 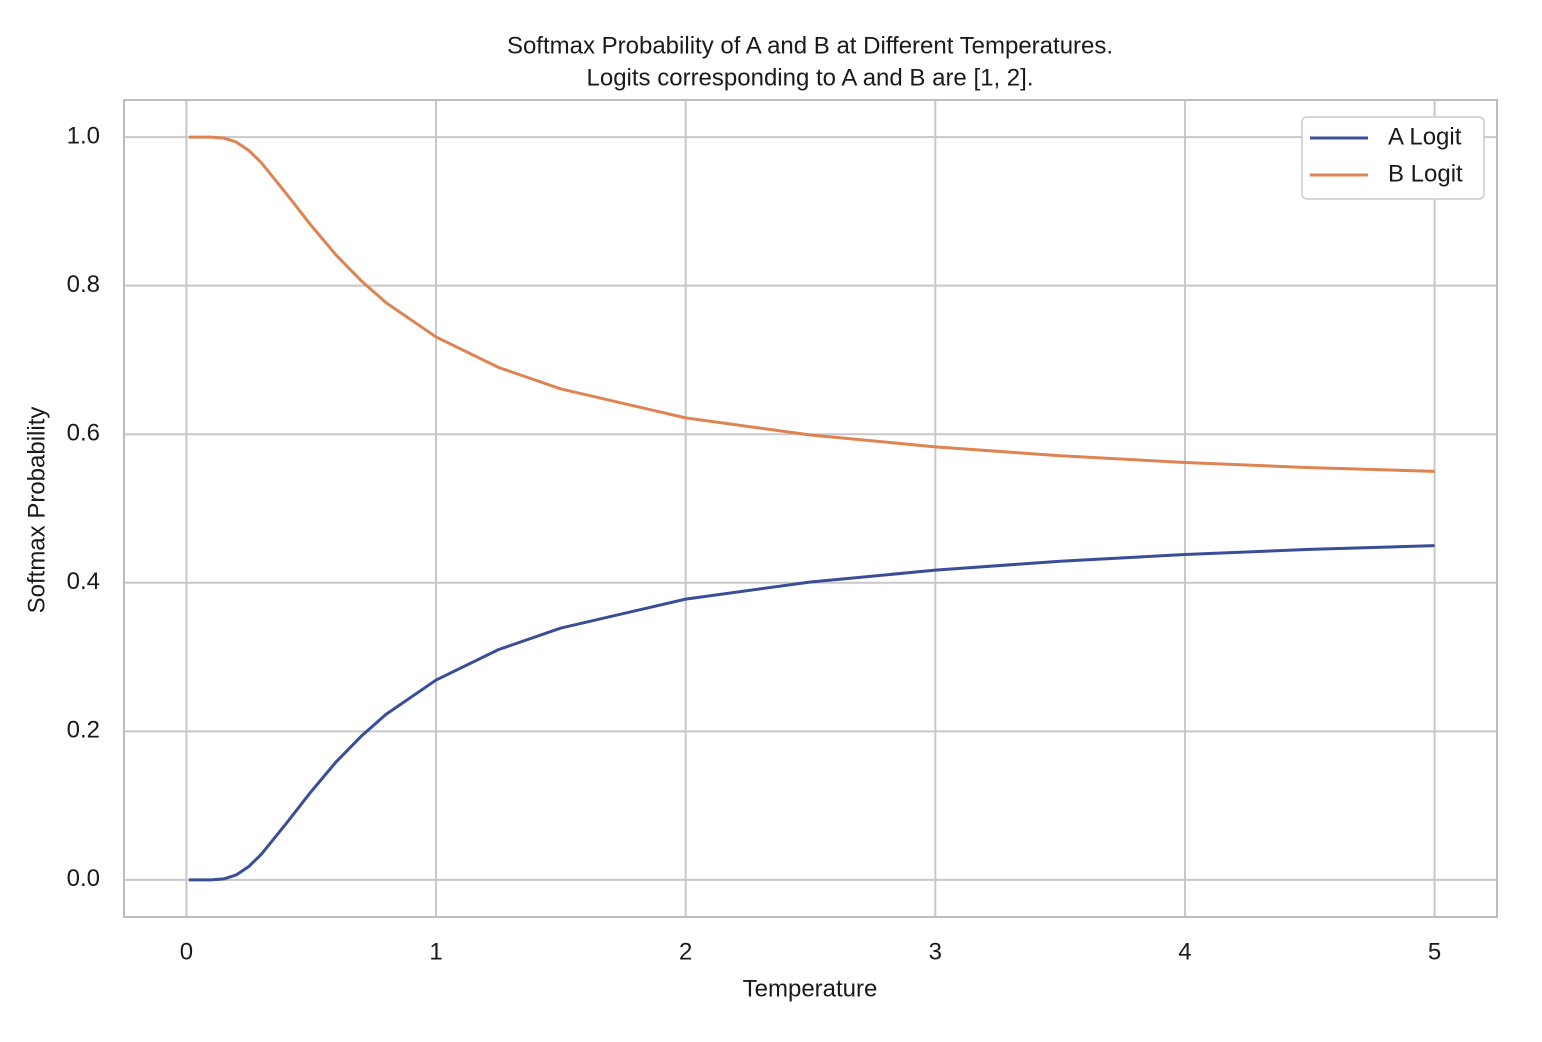 I want to click on y-tick-label: 0.4, so click(x=83, y=581).